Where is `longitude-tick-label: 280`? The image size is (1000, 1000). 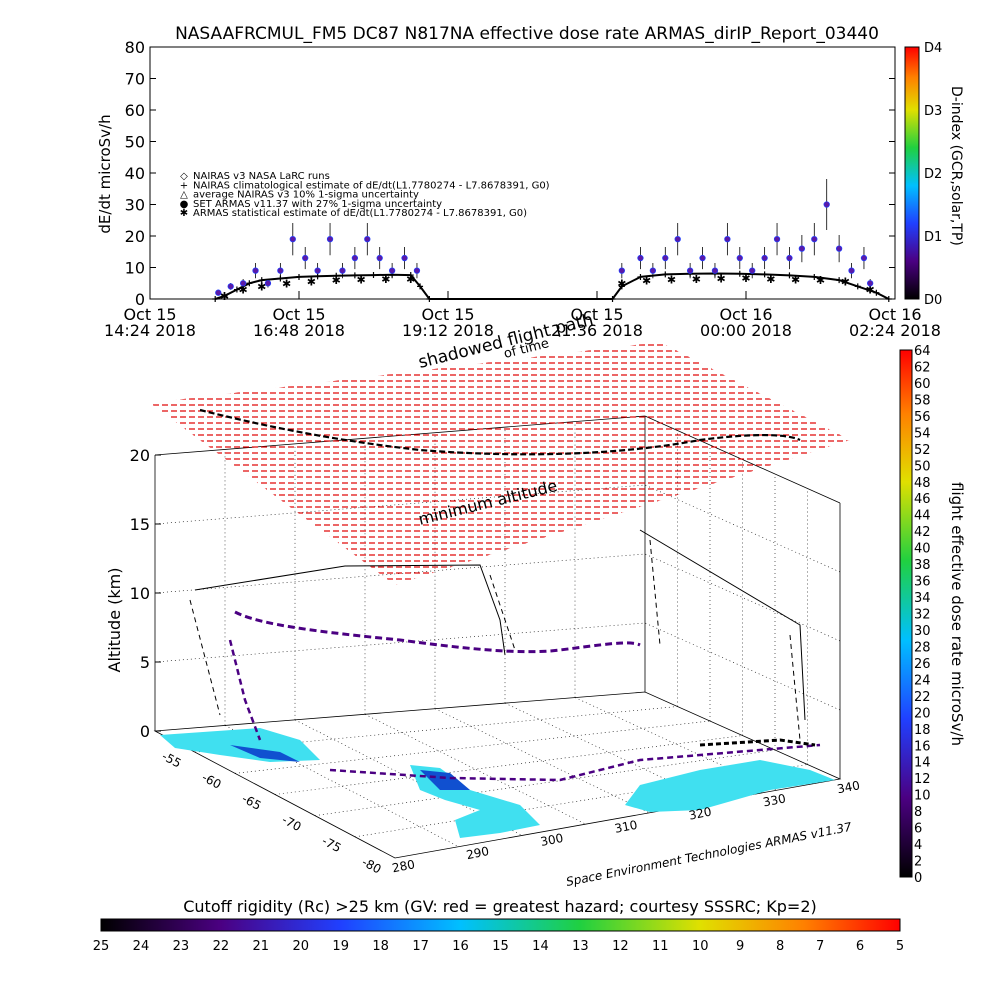
longitude-tick-label: 280 is located at coordinates (403, 866).